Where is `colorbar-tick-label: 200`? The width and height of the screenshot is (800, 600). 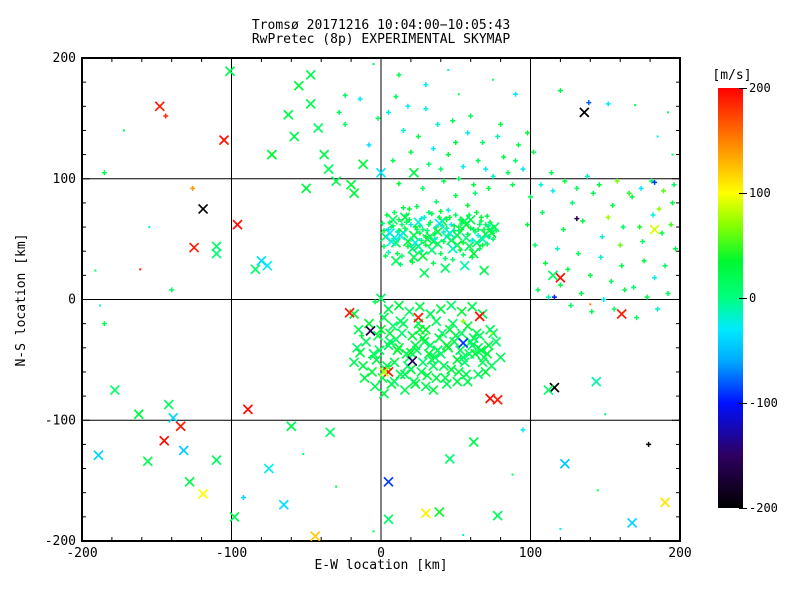 colorbar-tick-label: 200 is located at coordinates (760, 88).